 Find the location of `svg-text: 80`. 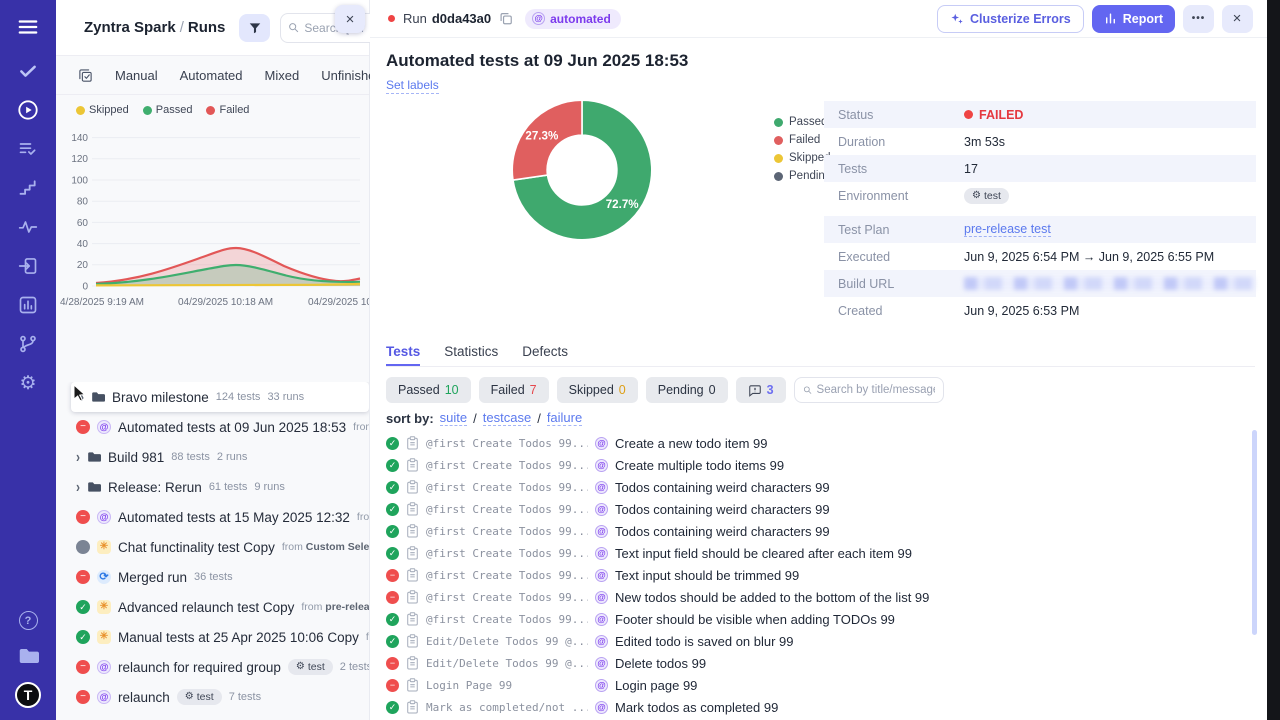

svg-text: 80 is located at coordinates (83, 202).